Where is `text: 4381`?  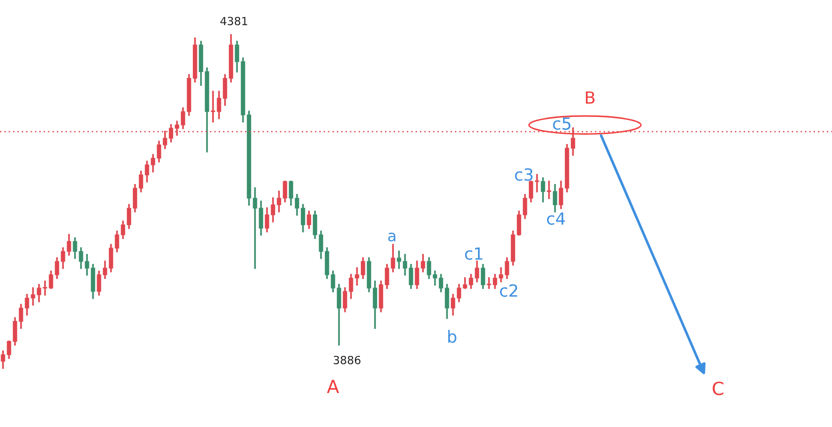
text: 4381 is located at coordinates (234, 21).